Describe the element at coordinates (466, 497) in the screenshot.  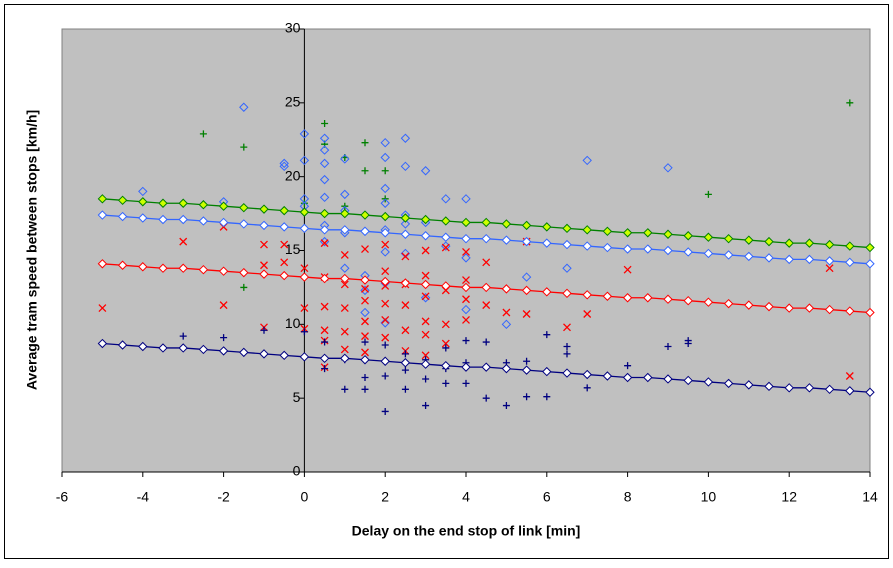
I see `x-tick-label: 4` at that location.